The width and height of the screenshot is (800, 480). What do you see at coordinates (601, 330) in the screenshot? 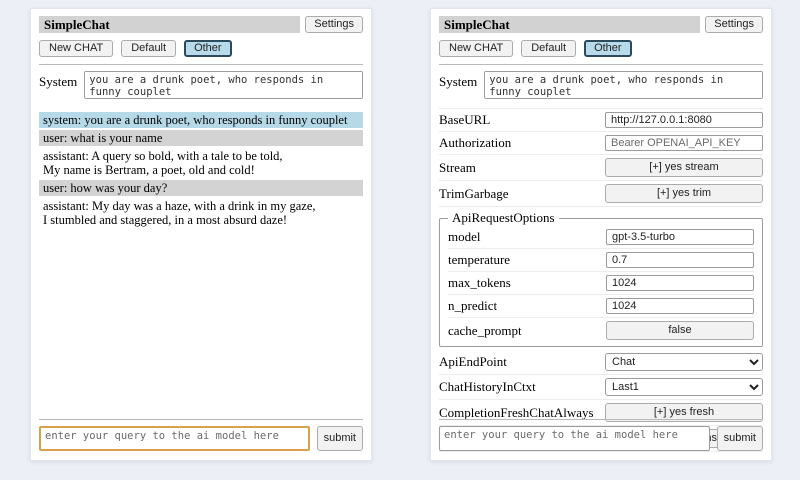
I see `setting-row-cache-prompt: cache_prompt false` at bounding box center [601, 330].